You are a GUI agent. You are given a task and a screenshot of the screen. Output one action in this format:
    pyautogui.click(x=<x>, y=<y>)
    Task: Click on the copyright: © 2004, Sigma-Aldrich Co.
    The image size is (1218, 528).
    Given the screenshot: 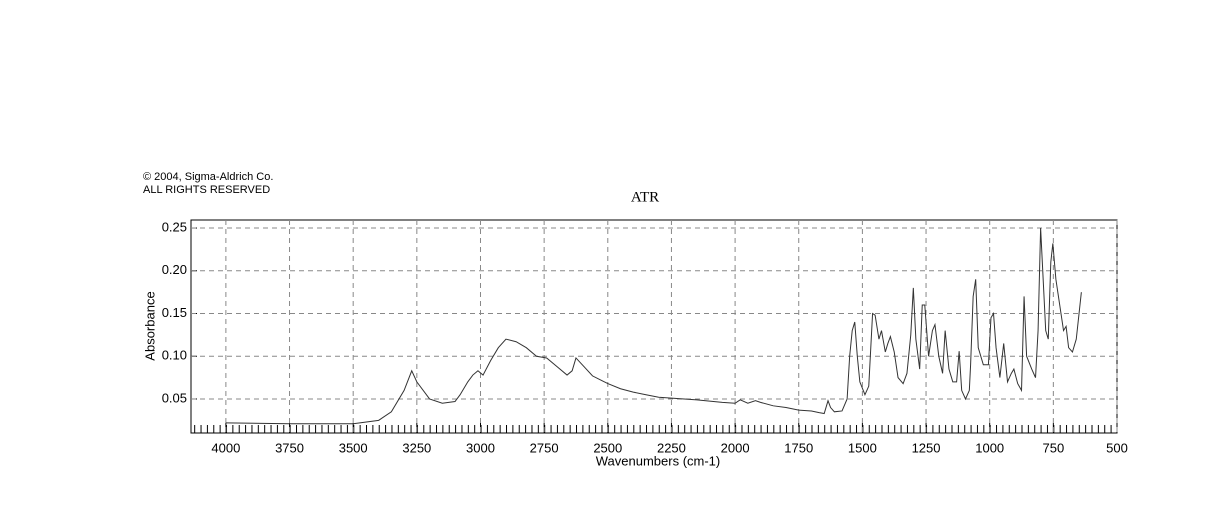 What is the action you would take?
    pyautogui.click(x=208, y=177)
    